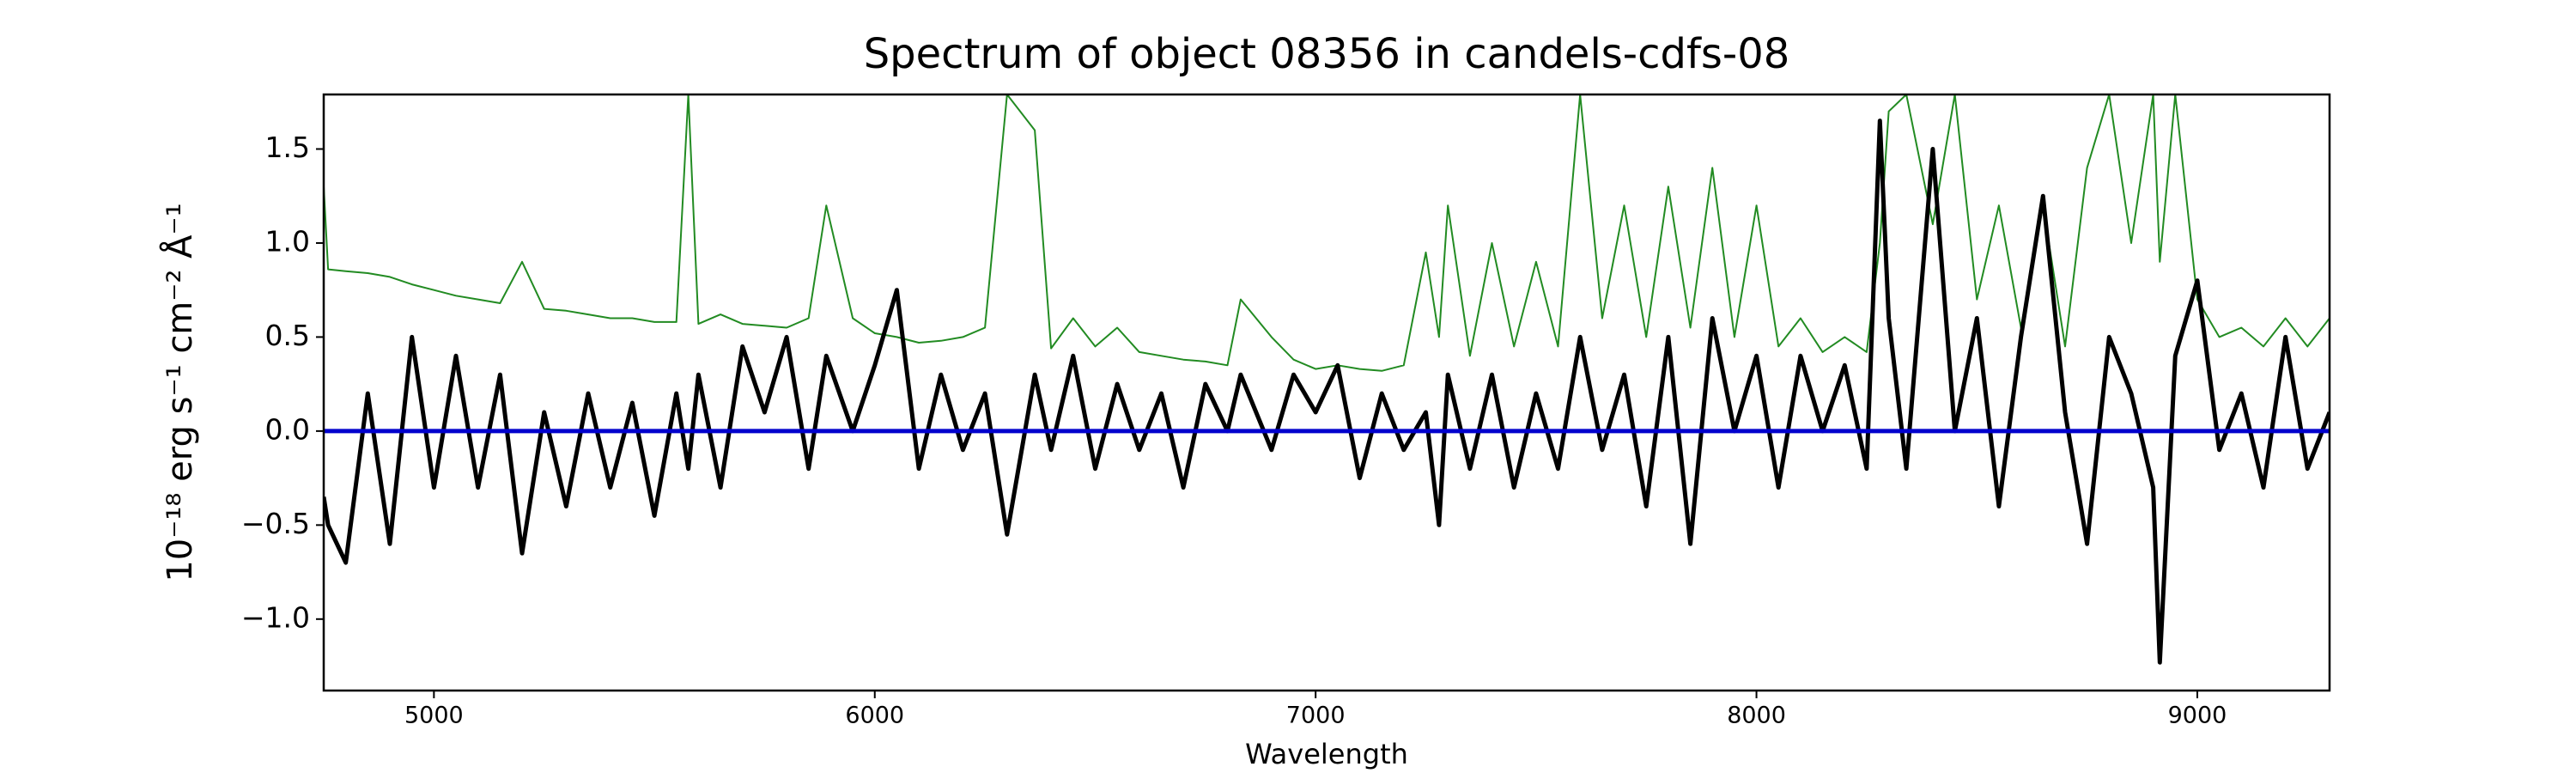 This screenshot has width=2576, height=773. What do you see at coordinates (1327, 754) in the screenshot?
I see `x-axis-label: Wavelength` at bounding box center [1327, 754].